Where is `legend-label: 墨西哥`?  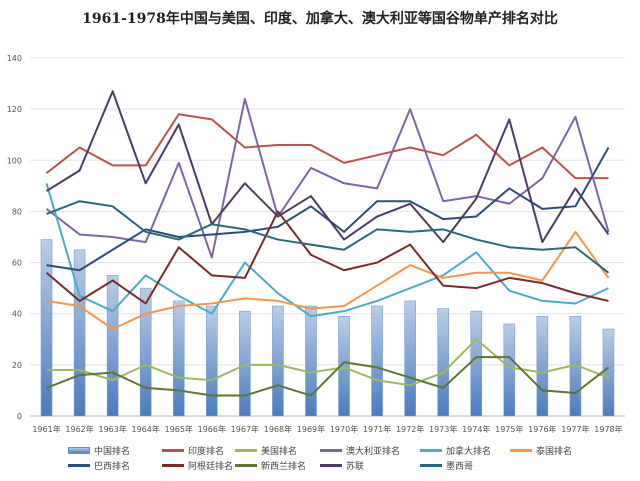 legend-label: 墨西哥 is located at coordinates (460, 467).